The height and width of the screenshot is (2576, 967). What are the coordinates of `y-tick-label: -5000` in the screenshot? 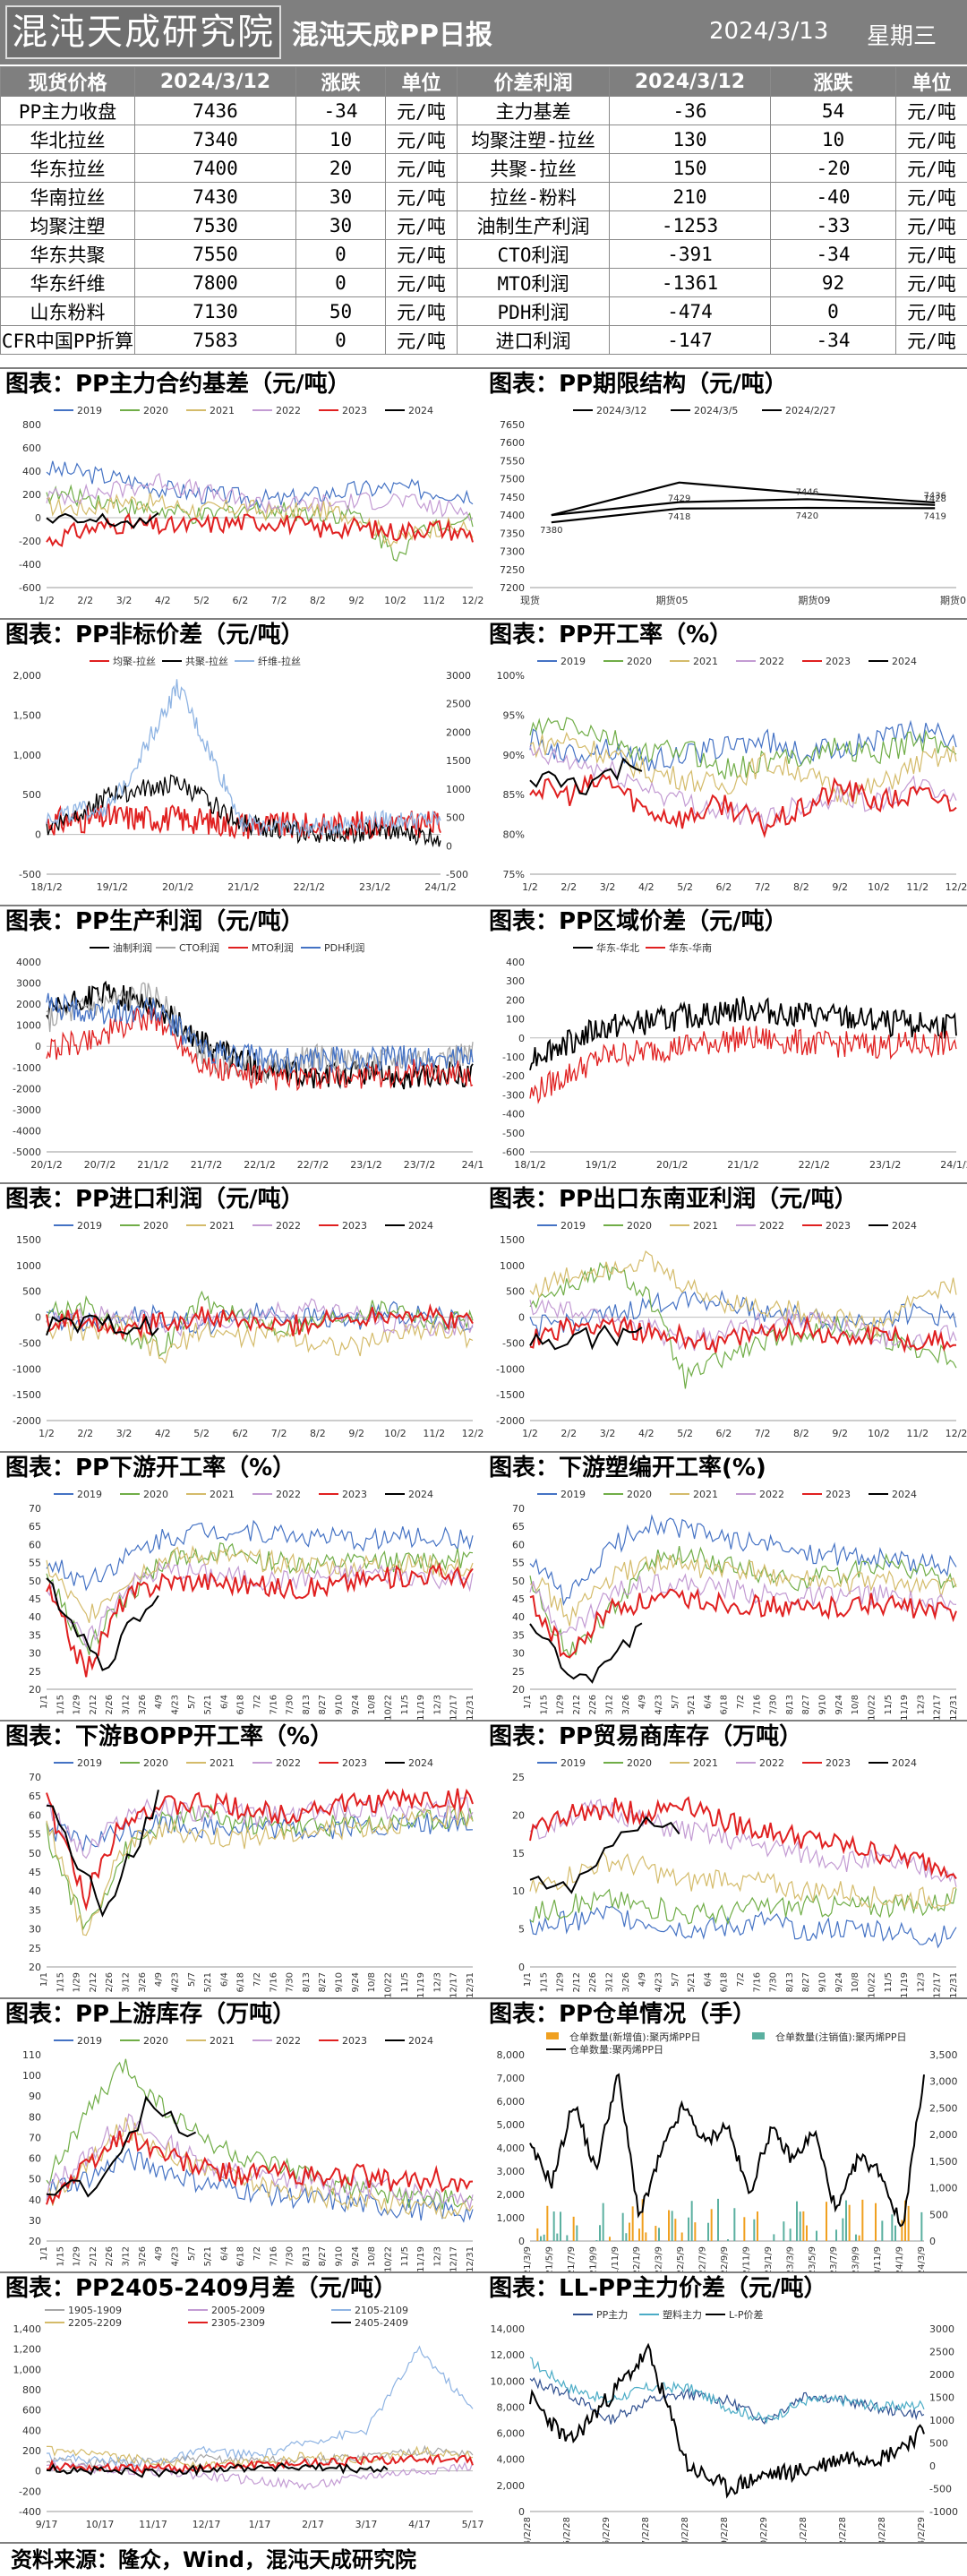 It's located at (27, 1152).